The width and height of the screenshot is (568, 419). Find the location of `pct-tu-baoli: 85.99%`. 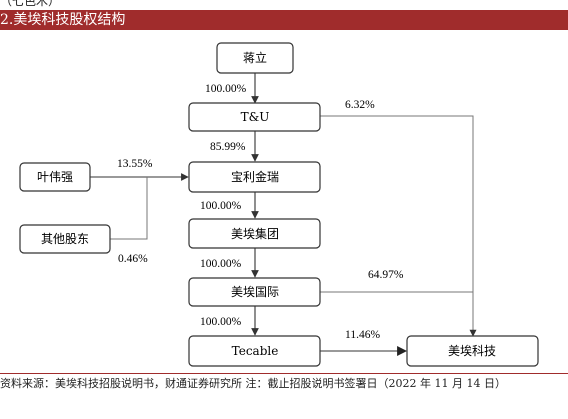

pct-tu-baoli: 85.99% is located at coordinates (228, 147).